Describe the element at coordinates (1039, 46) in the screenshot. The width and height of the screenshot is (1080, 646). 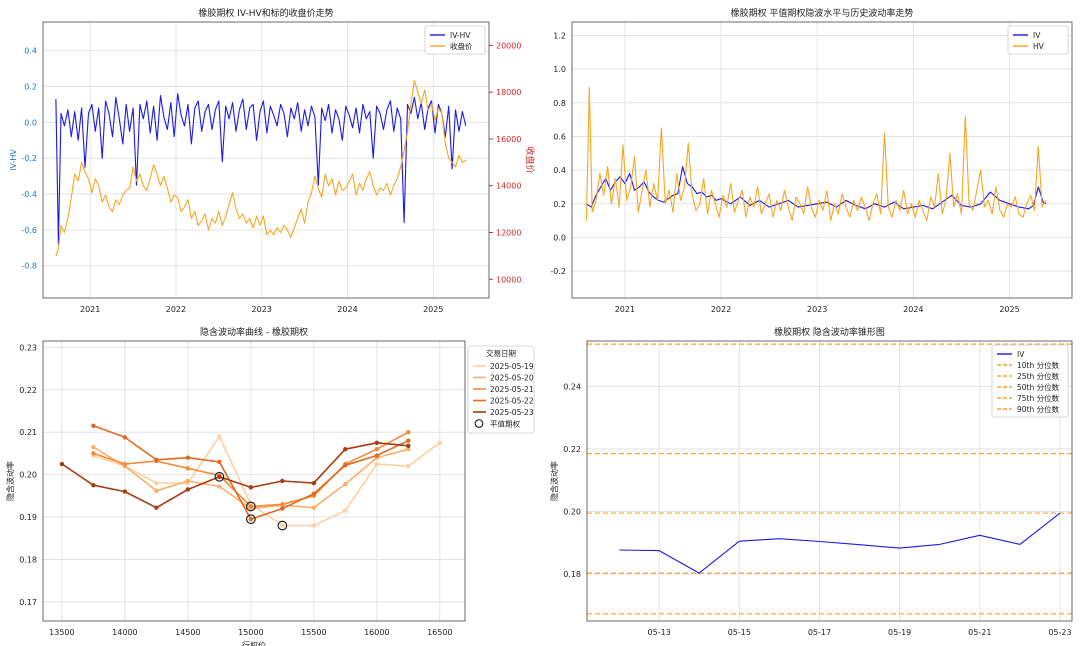
I see `legend-label: HV` at that location.